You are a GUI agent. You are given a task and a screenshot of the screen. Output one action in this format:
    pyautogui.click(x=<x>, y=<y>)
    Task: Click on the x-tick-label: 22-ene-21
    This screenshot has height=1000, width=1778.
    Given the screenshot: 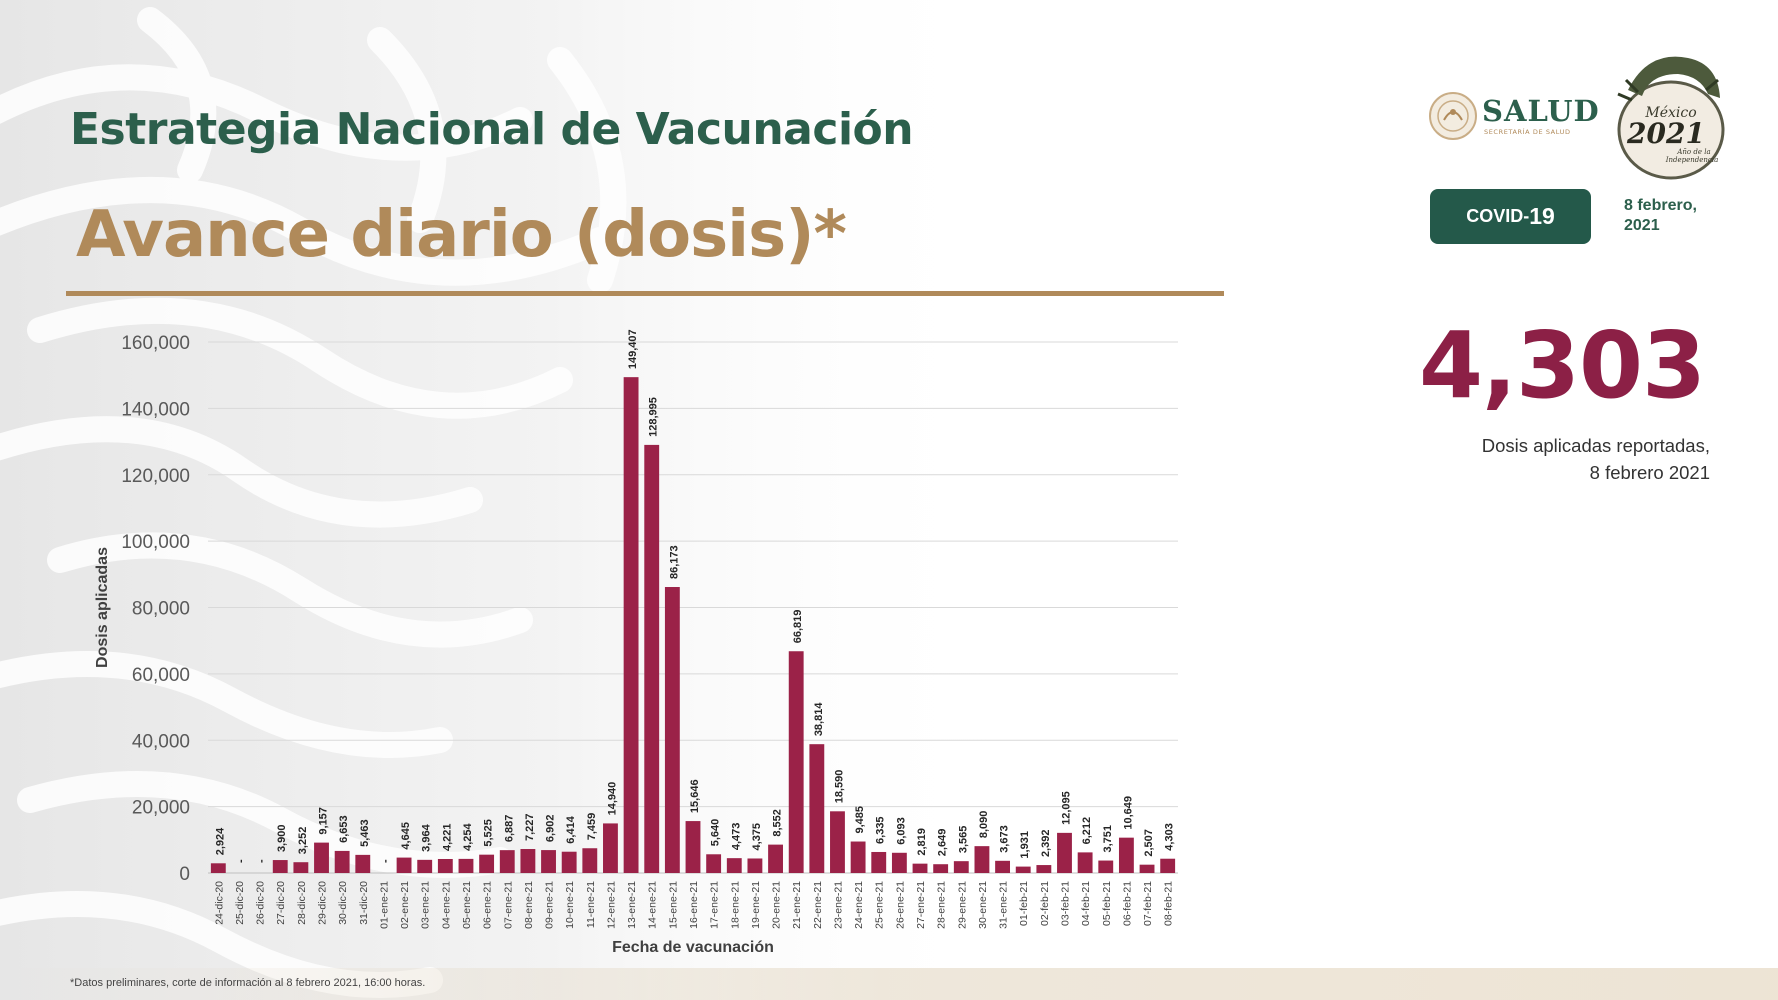 What is the action you would take?
    pyautogui.click(x=818, y=905)
    